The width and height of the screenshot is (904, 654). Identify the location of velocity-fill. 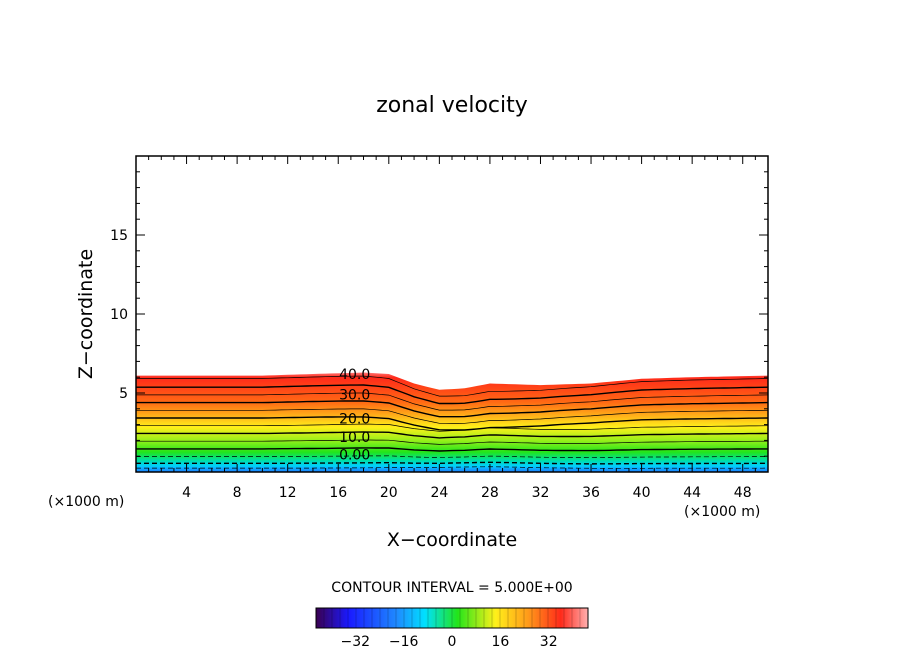
(452, 422).